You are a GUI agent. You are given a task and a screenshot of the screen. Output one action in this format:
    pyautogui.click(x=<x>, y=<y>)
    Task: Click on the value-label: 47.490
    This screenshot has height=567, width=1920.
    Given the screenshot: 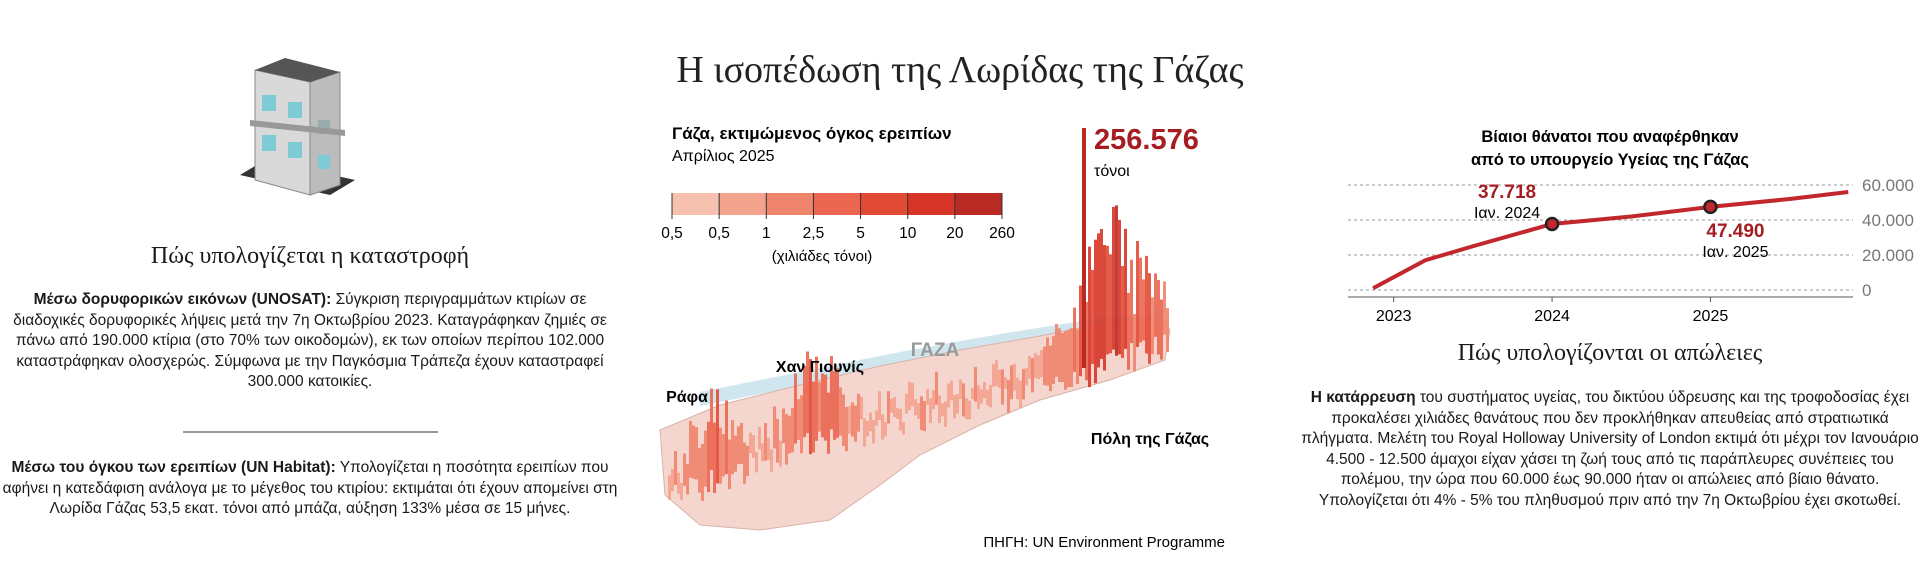 What is the action you would take?
    pyautogui.click(x=1735, y=231)
    